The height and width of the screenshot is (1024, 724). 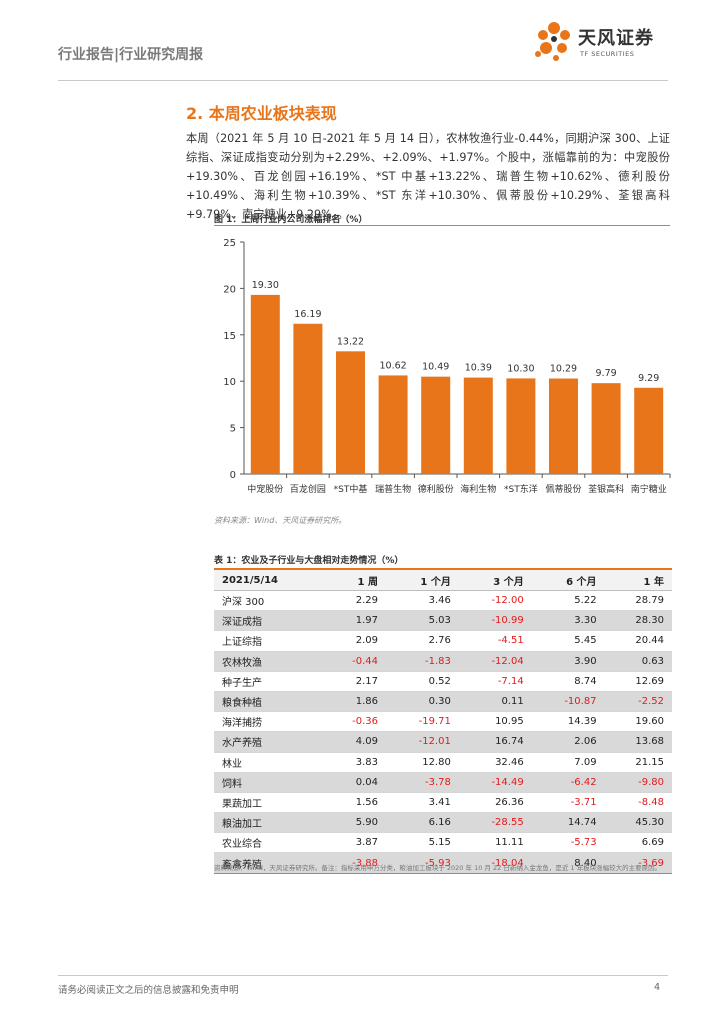 I want to click on table-cell: 0.52, so click(x=422, y=681).